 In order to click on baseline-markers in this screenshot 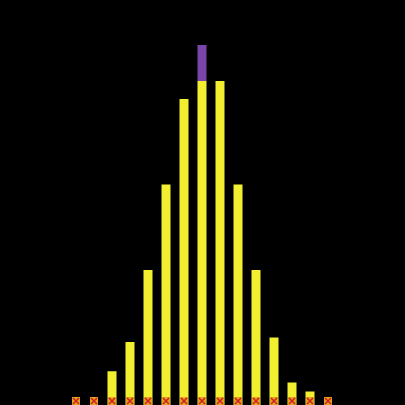, I will do `click(202, 401)`.